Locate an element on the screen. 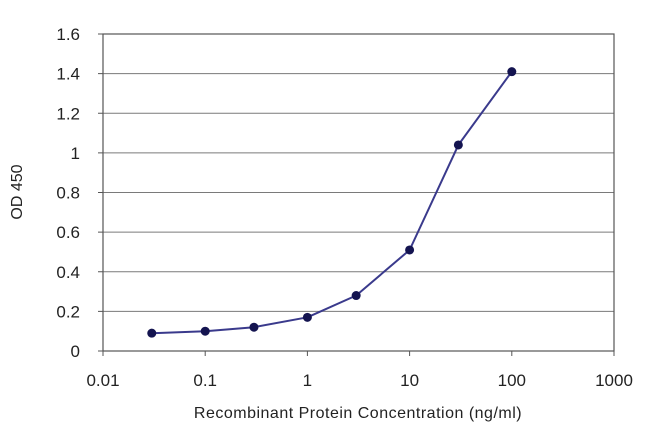  x-tick-label: 100 is located at coordinates (512, 380).